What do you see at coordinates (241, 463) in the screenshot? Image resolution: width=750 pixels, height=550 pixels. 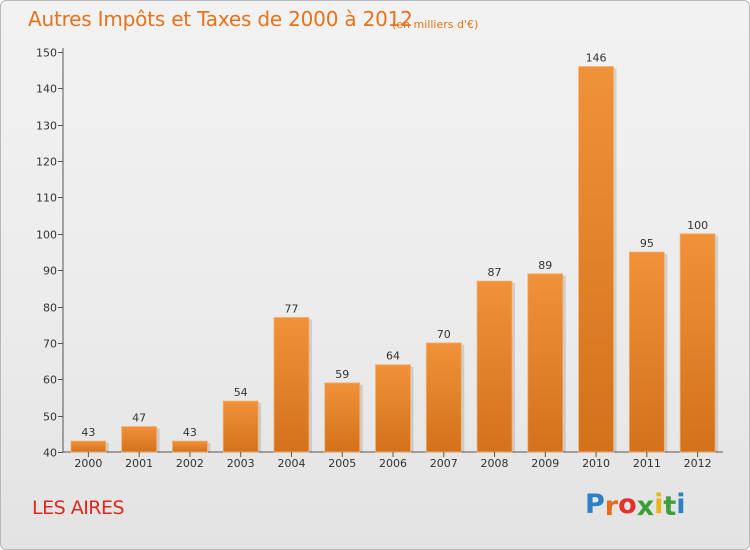 I see `x-tick-label: 2003` at bounding box center [241, 463].